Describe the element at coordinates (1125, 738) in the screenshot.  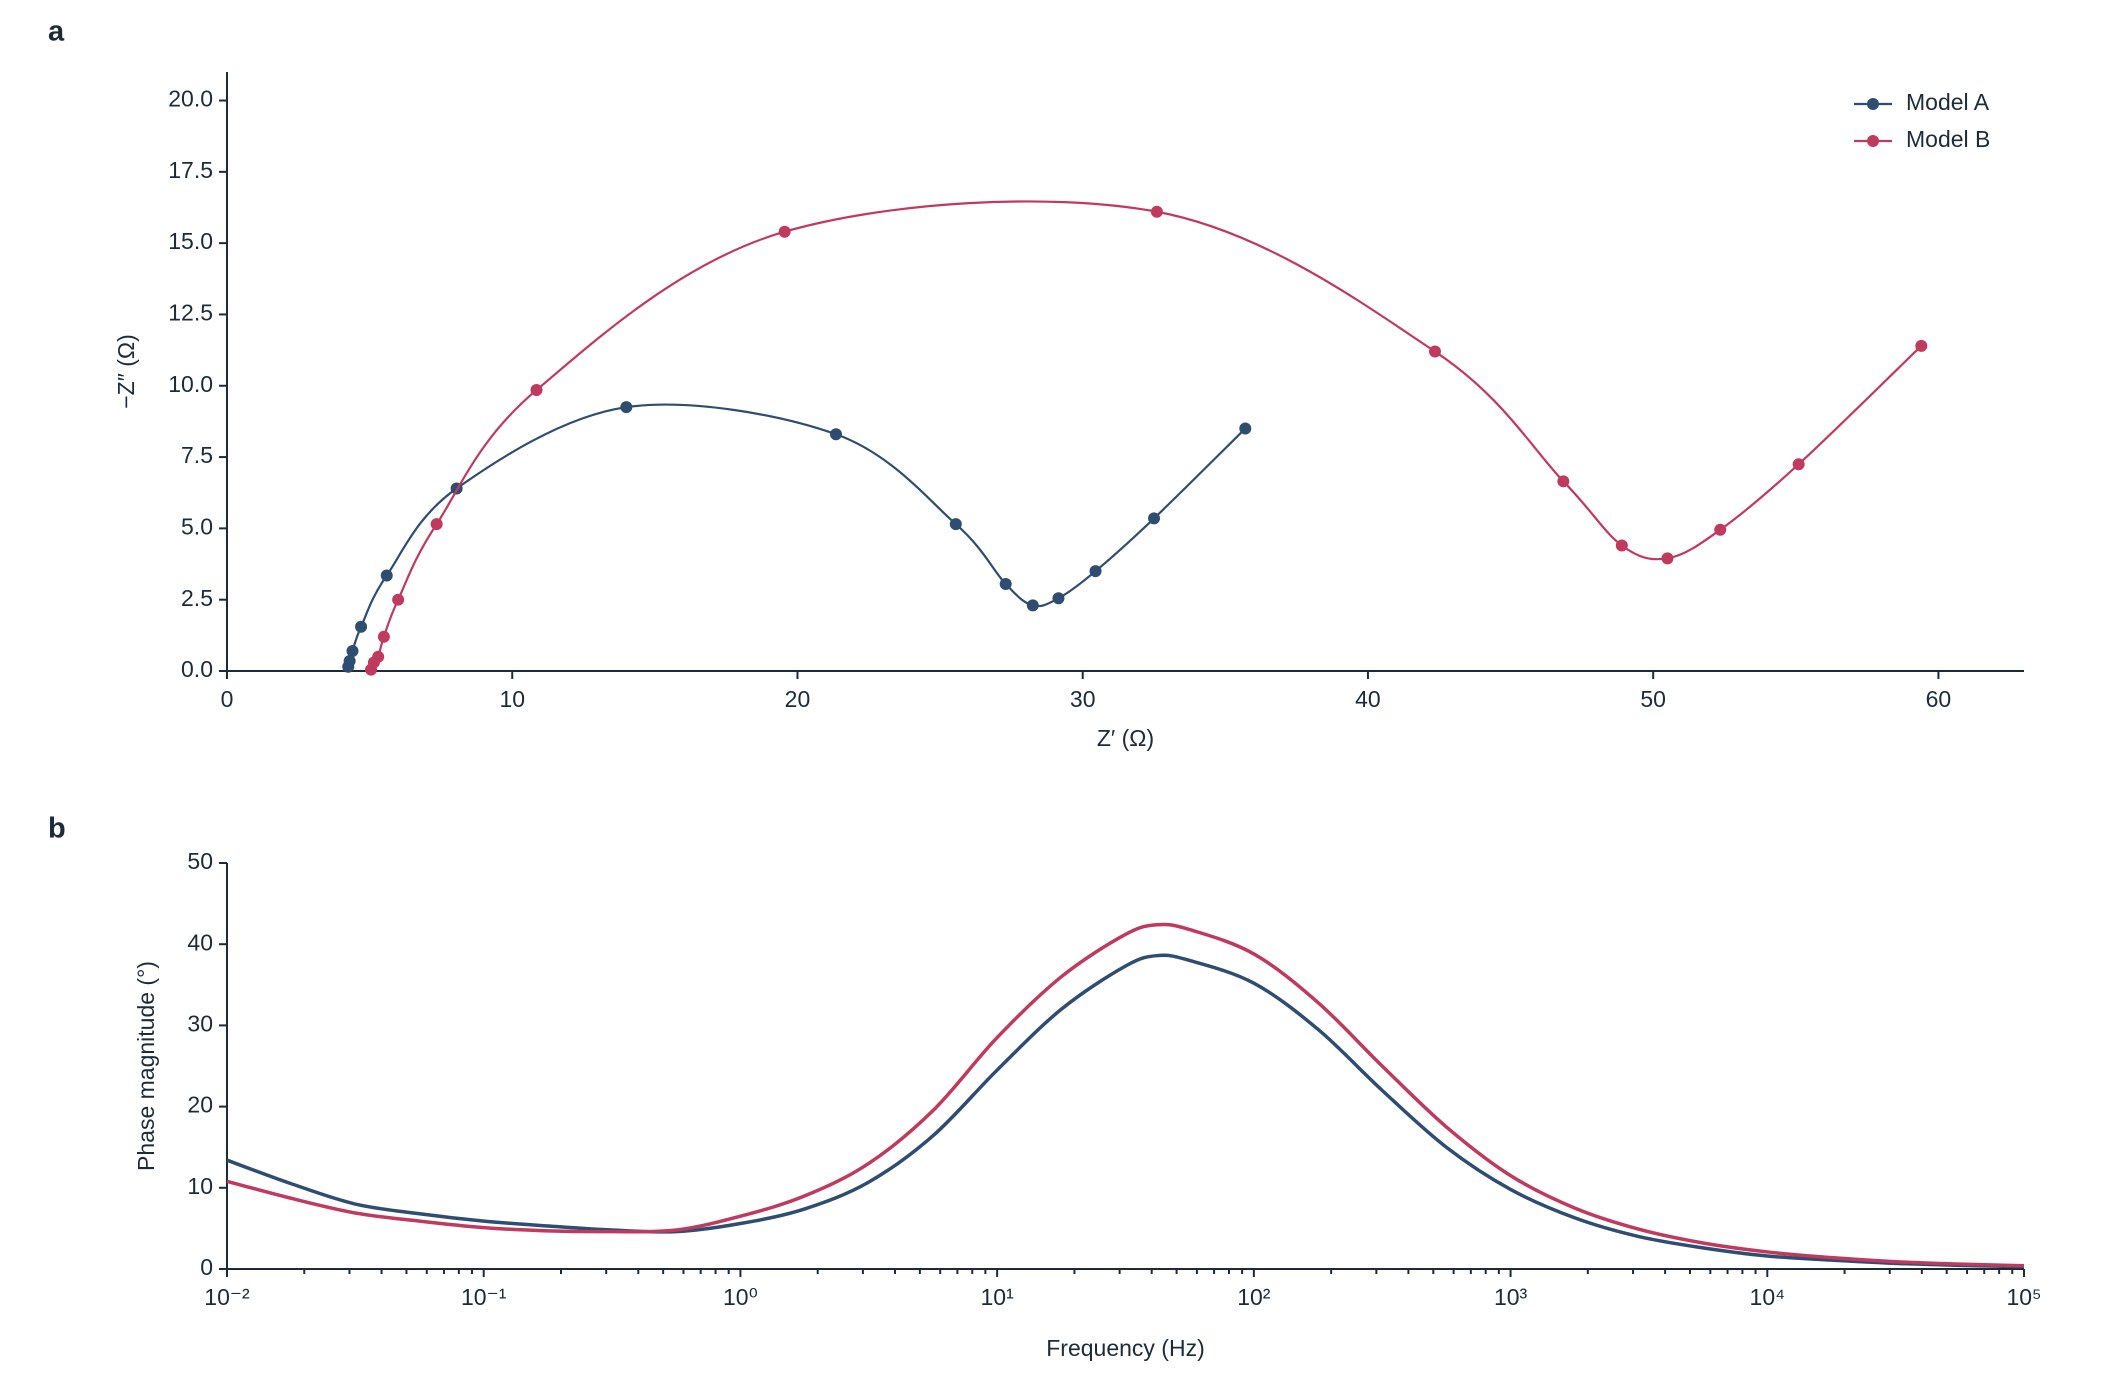
I see `x-axis-label: Z′ (Ω)` at that location.